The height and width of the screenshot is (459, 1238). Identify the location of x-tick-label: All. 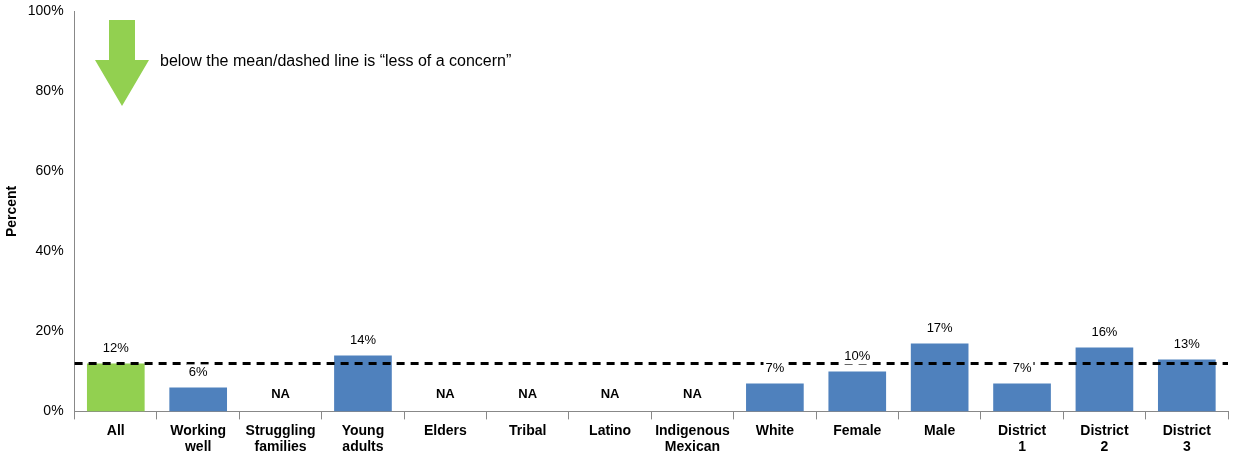
(115, 429).